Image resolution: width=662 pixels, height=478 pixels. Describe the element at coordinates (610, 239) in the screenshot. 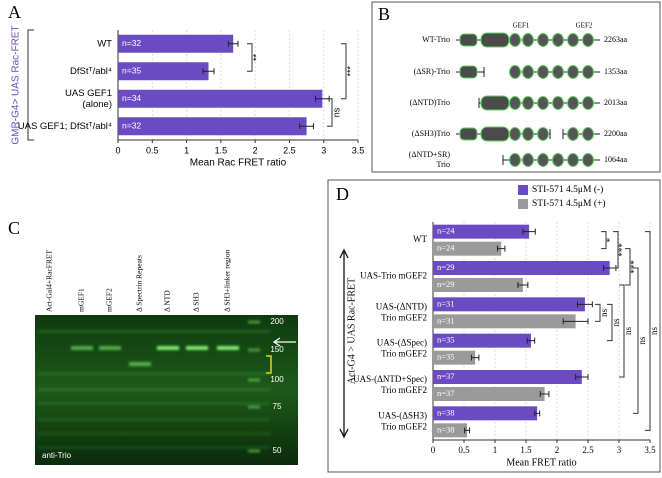

I see `significance-label: *` at that location.